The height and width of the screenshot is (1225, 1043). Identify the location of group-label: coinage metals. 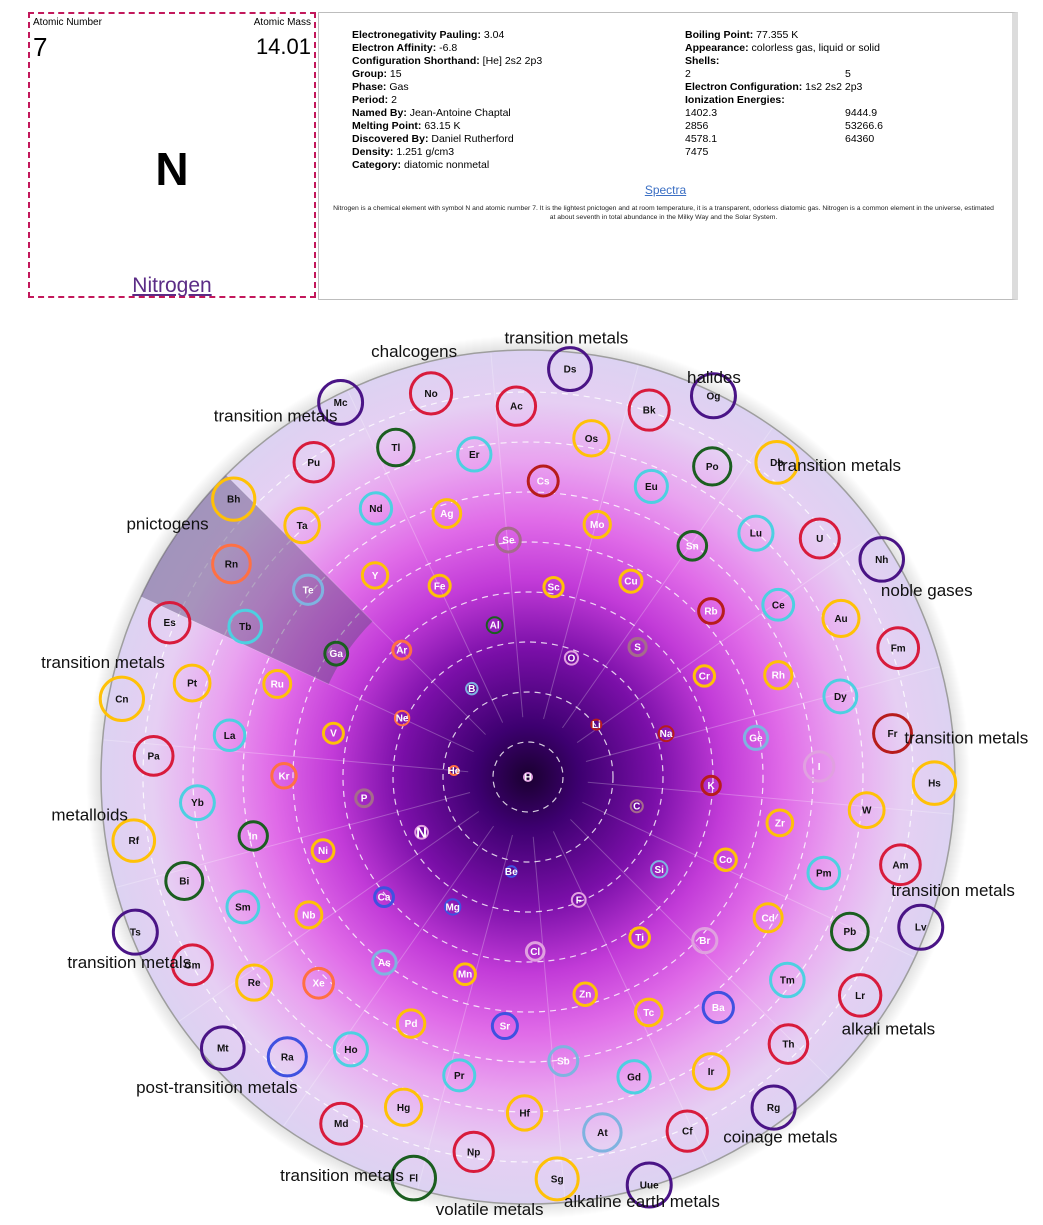
(780, 1136).